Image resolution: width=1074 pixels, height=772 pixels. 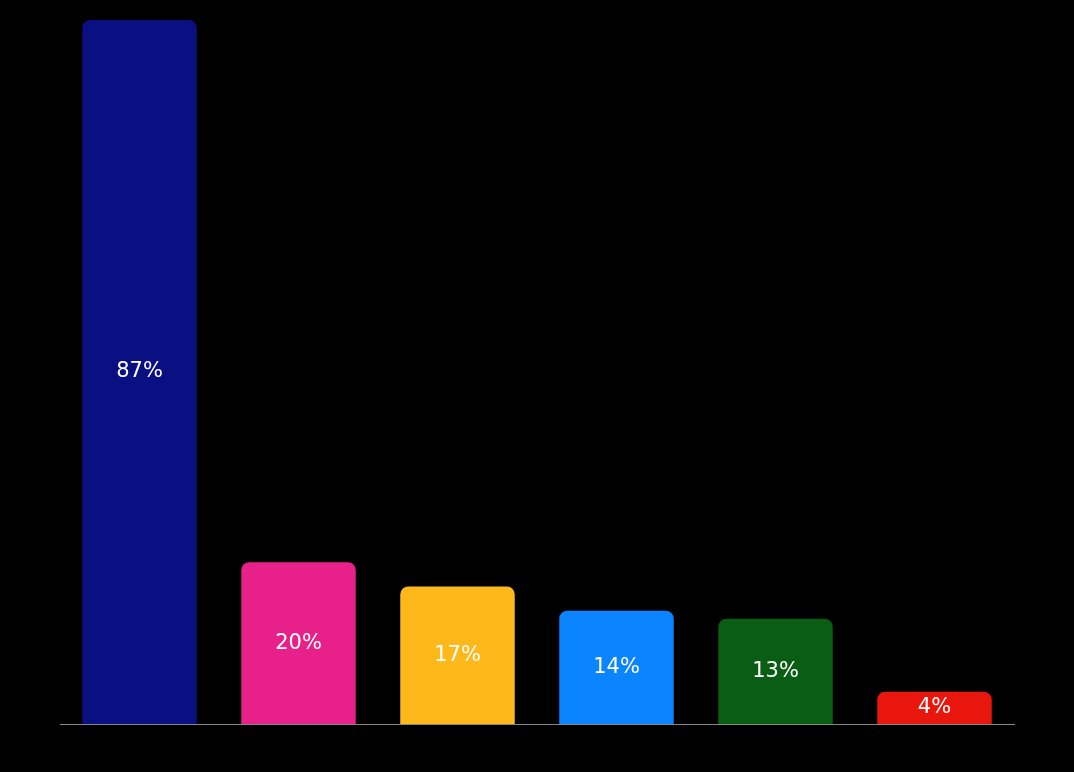 I want to click on data-label: 87%, so click(x=139, y=370).